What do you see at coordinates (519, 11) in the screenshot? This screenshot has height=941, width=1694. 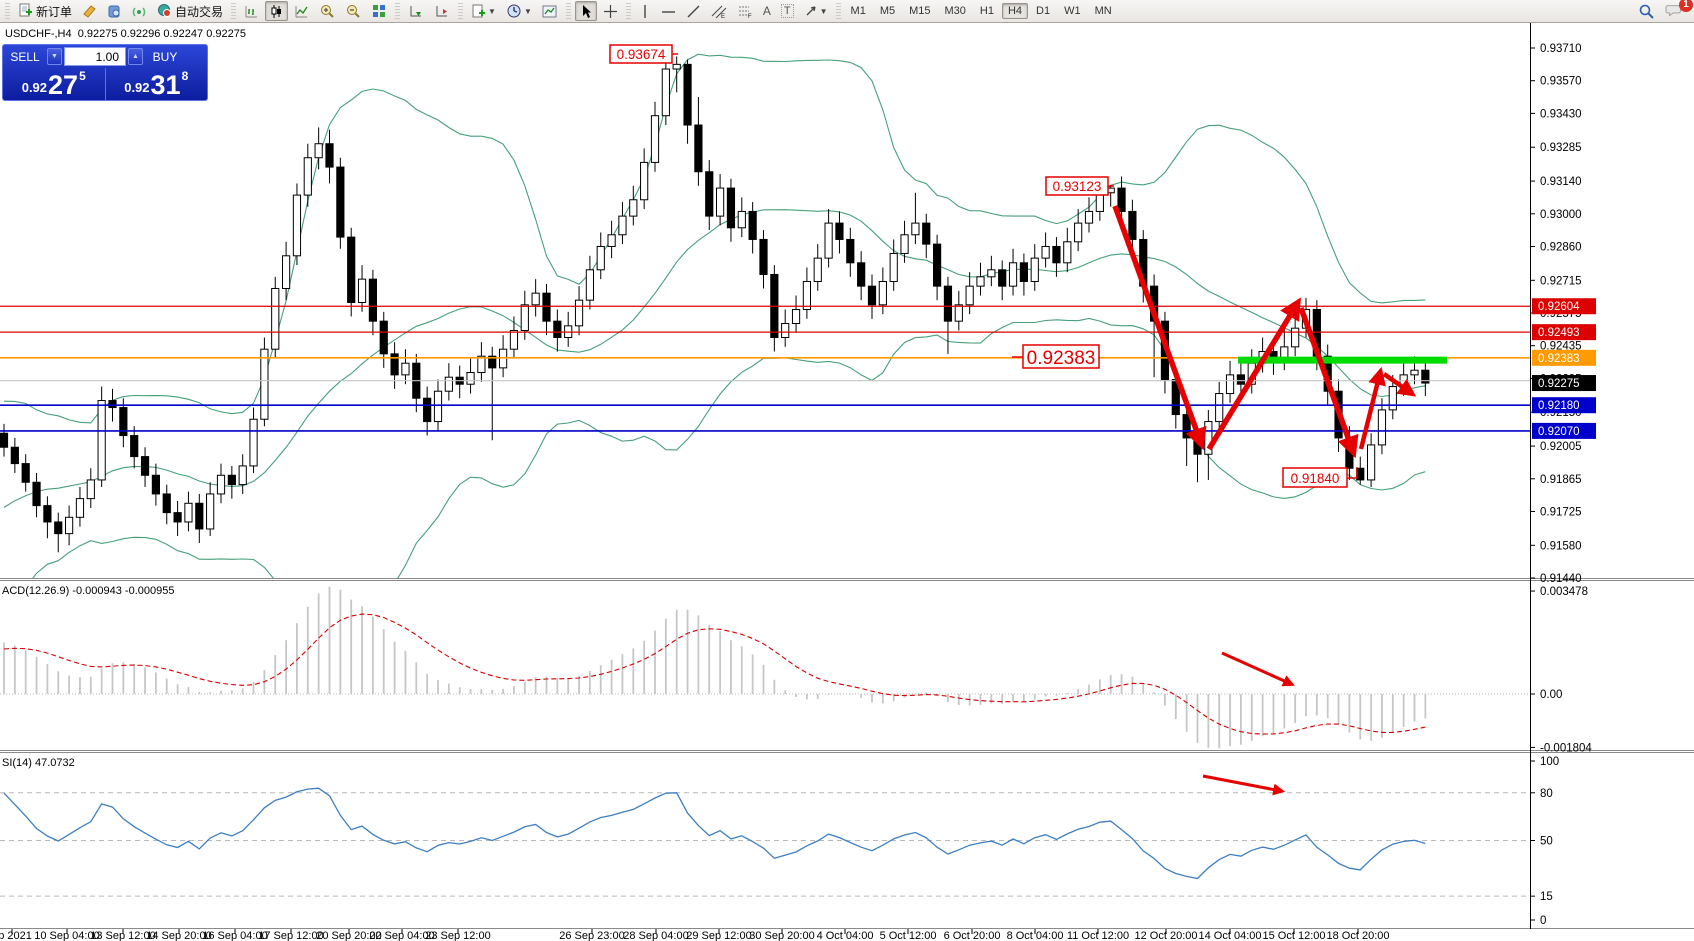 I see `period-icon: ▼` at bounding box center [519, 11].